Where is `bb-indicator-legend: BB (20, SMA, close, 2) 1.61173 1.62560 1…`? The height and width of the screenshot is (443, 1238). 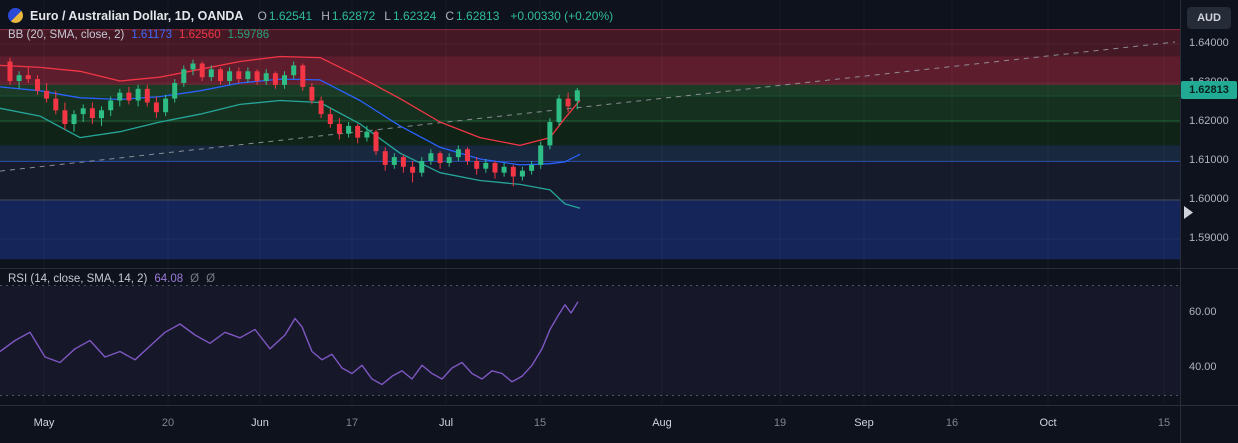
bb-indicator-legend: BB (20, SMA, close, 2) 1.61173 1.62560 1… is located at coordinates (138, 35).